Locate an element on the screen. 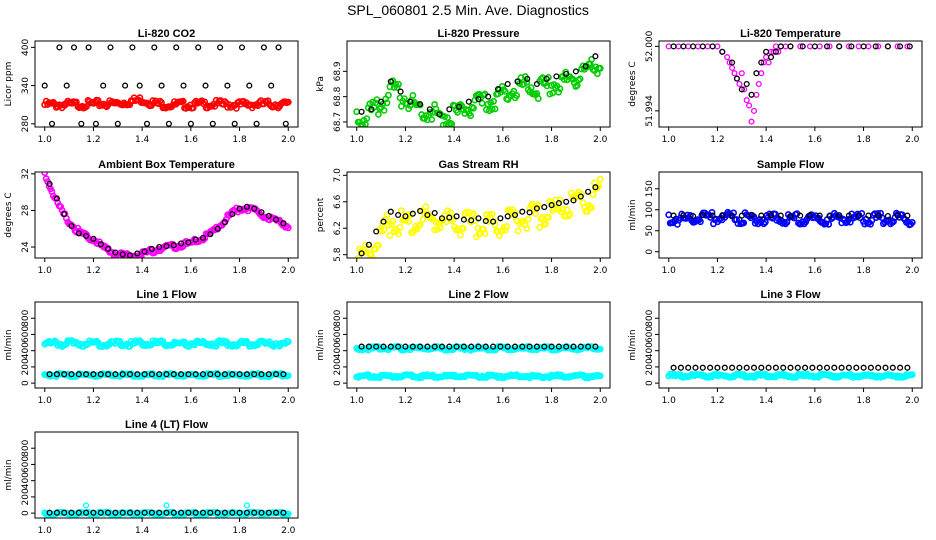  y-tick-label: 800 is located at coordinates (338, 317).